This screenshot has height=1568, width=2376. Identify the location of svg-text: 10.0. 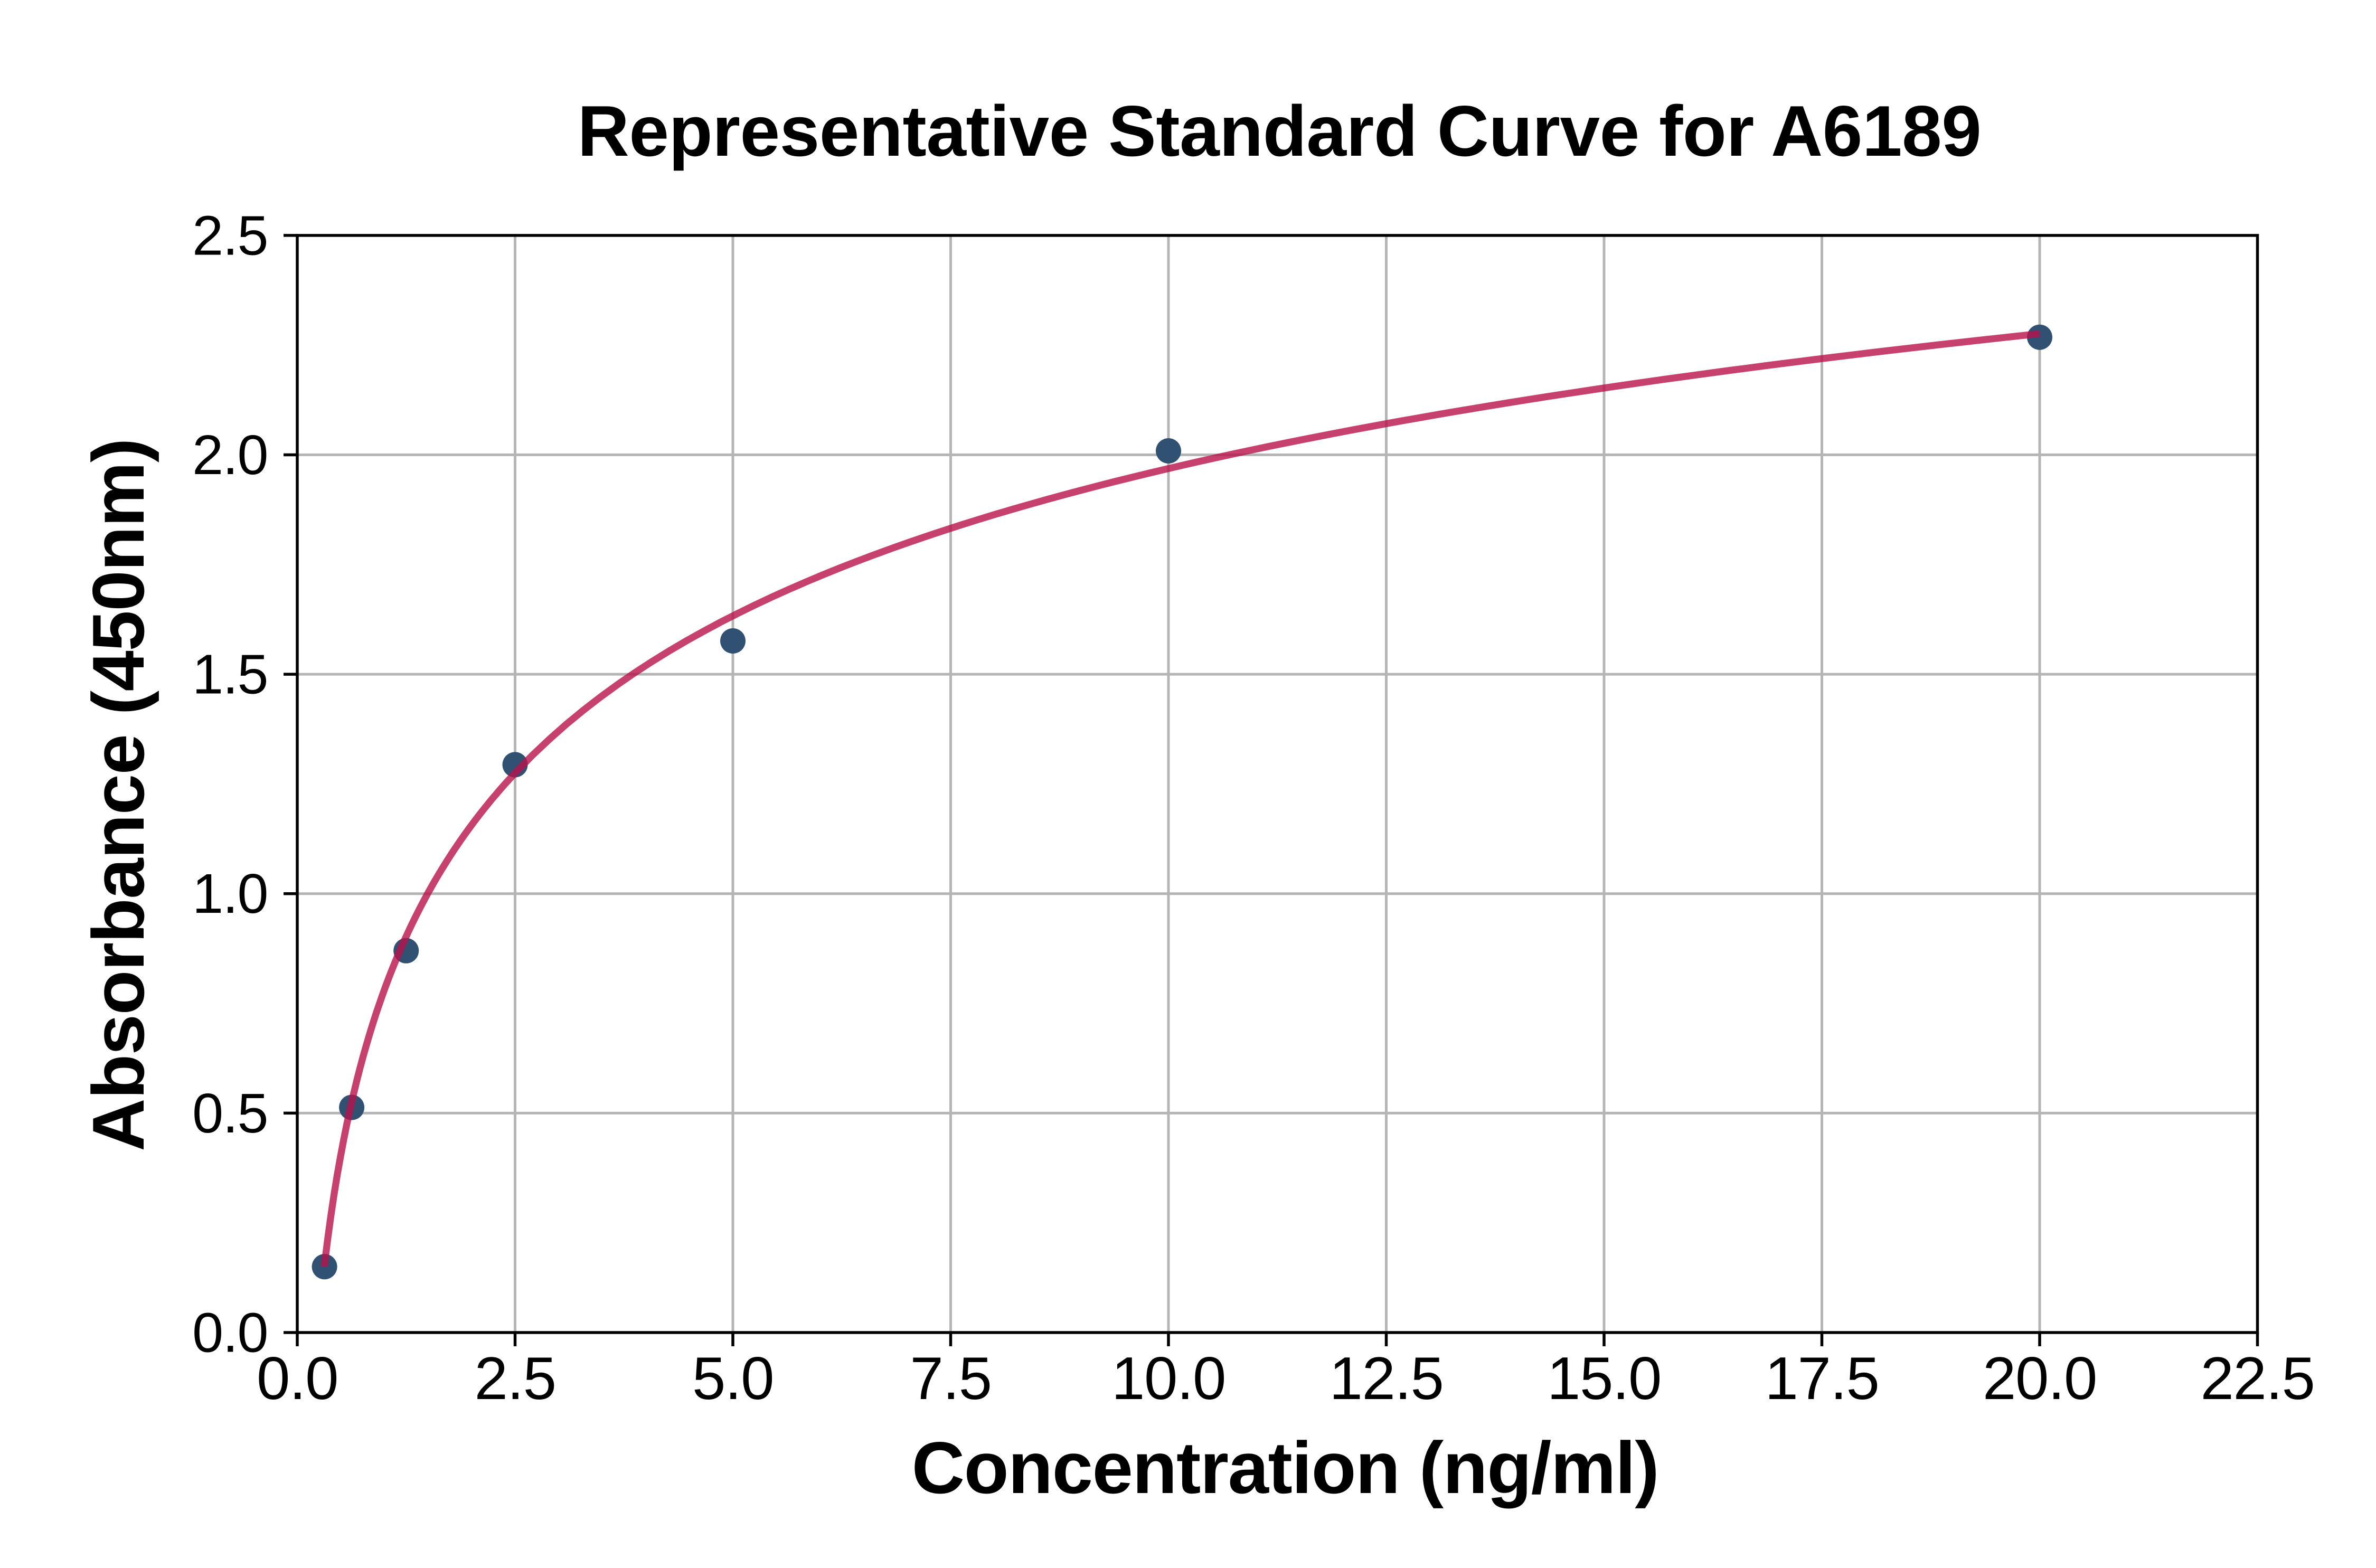
(1168, 1379).